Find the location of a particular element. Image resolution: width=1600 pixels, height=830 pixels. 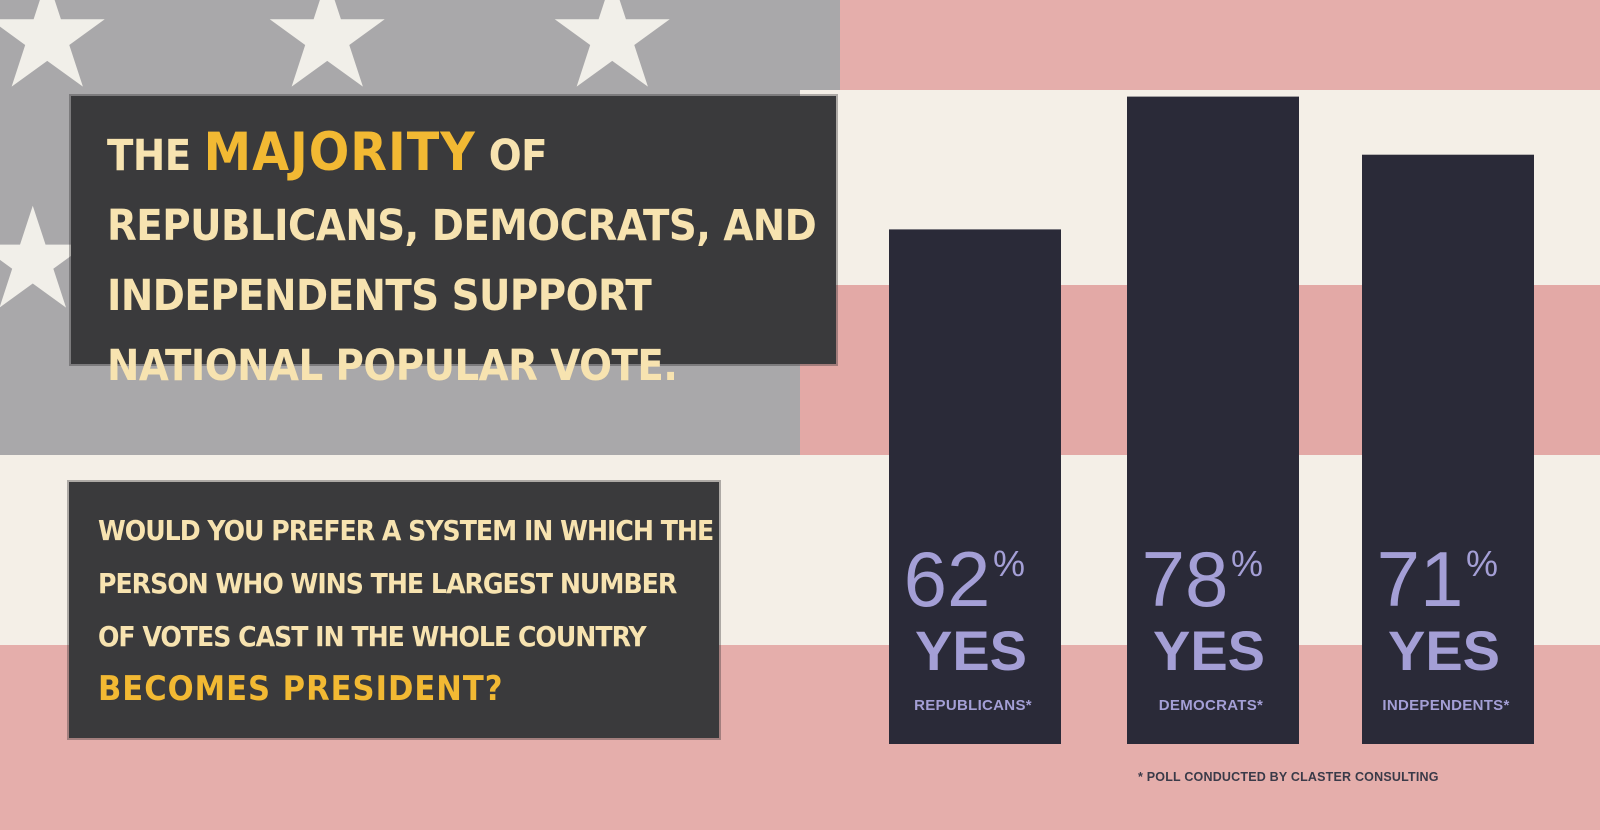

data-label-value: 78 is located at coordinates (1185, 579).